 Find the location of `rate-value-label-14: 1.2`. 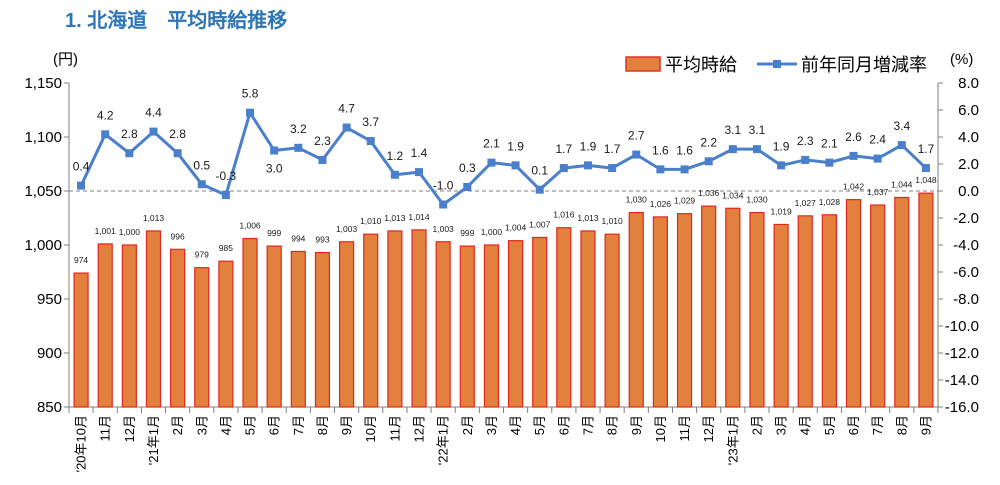

rate-value-label-14: 1.2 is located at coordinates (395, 156).